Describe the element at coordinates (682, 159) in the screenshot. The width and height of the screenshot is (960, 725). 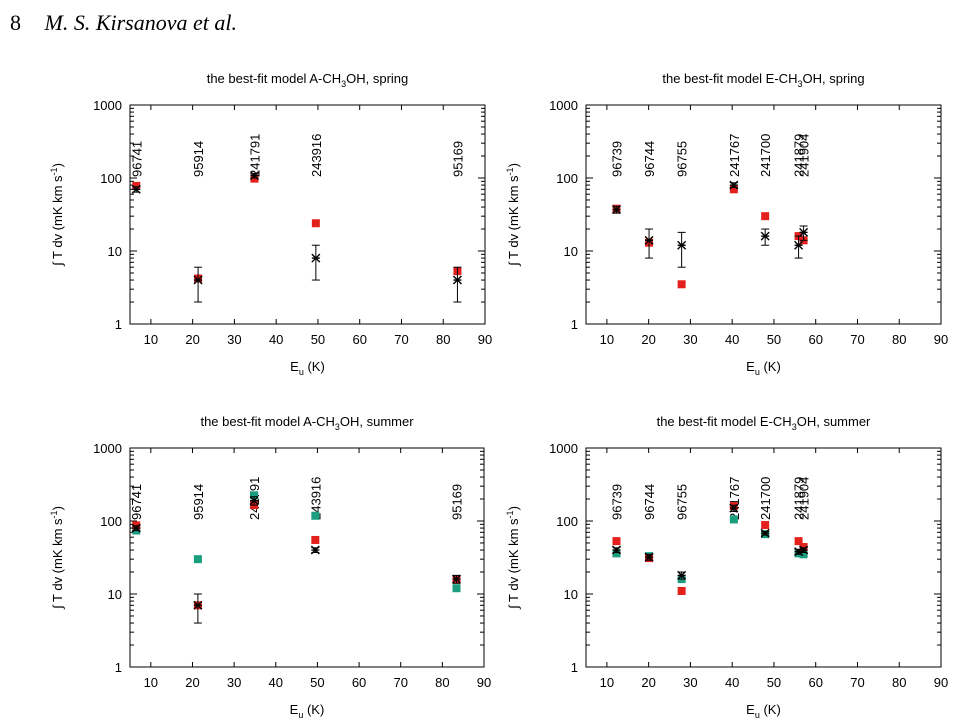
I see `transition-frequency-label: 96755` at that location.